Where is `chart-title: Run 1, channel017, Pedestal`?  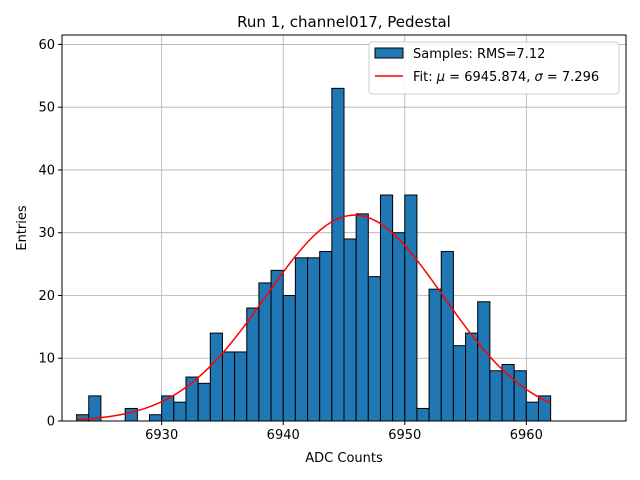
chart-title: Run 1, channel017, Pedestal is located at coordinates (344, 22).